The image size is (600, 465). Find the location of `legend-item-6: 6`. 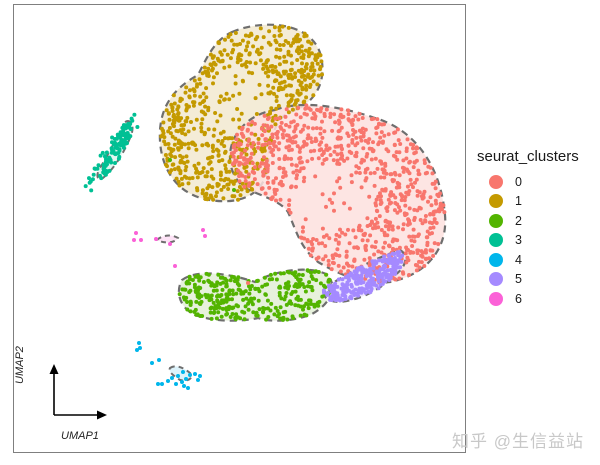

legend-item-6: 6 is located at coordinates (528, 299).